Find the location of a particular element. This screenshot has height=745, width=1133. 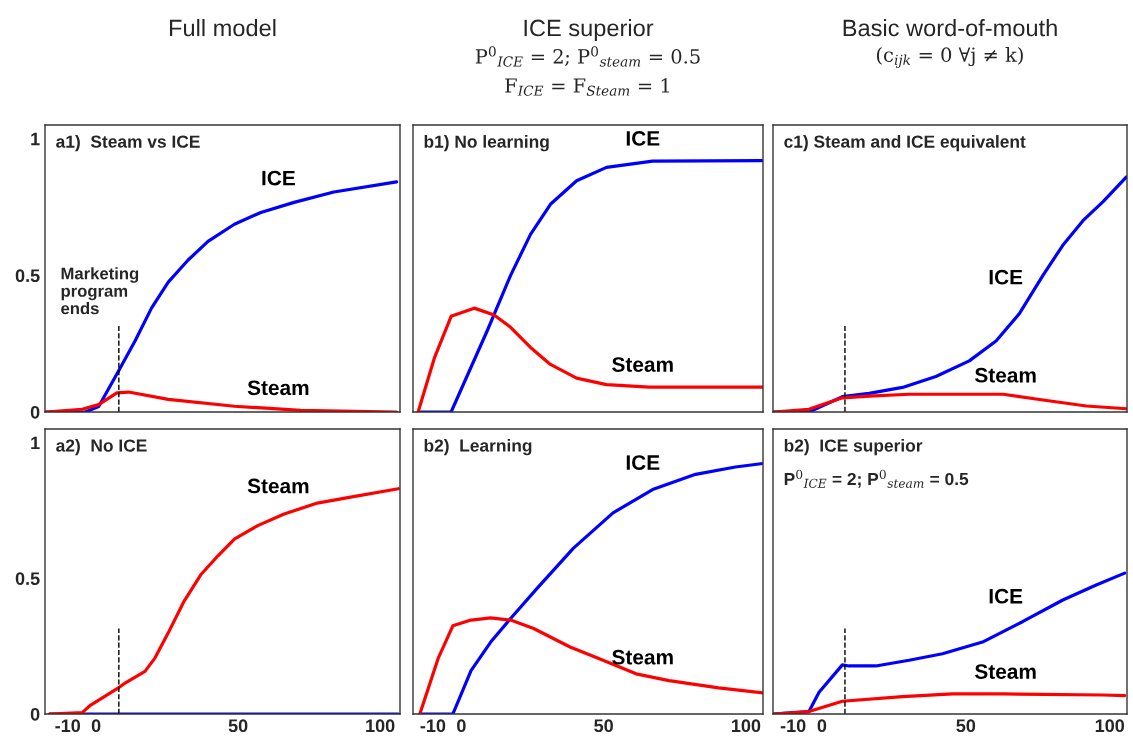

chart-title: Basic word-of-mouth is located at coordinates (950, 28).